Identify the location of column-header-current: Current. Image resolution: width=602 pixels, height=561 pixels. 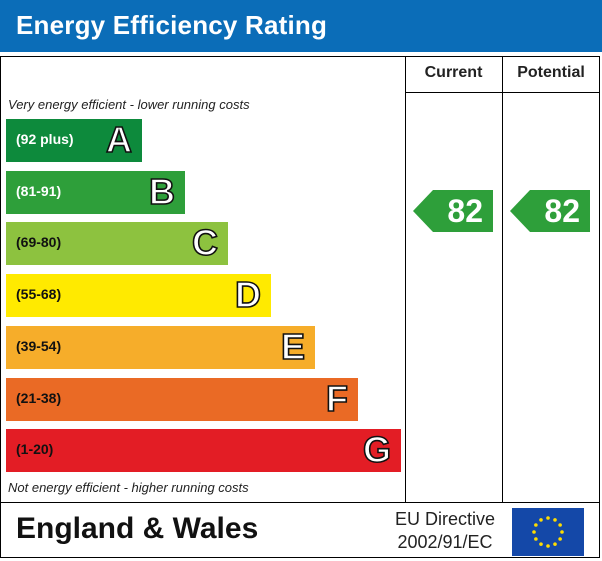
(453, 72).